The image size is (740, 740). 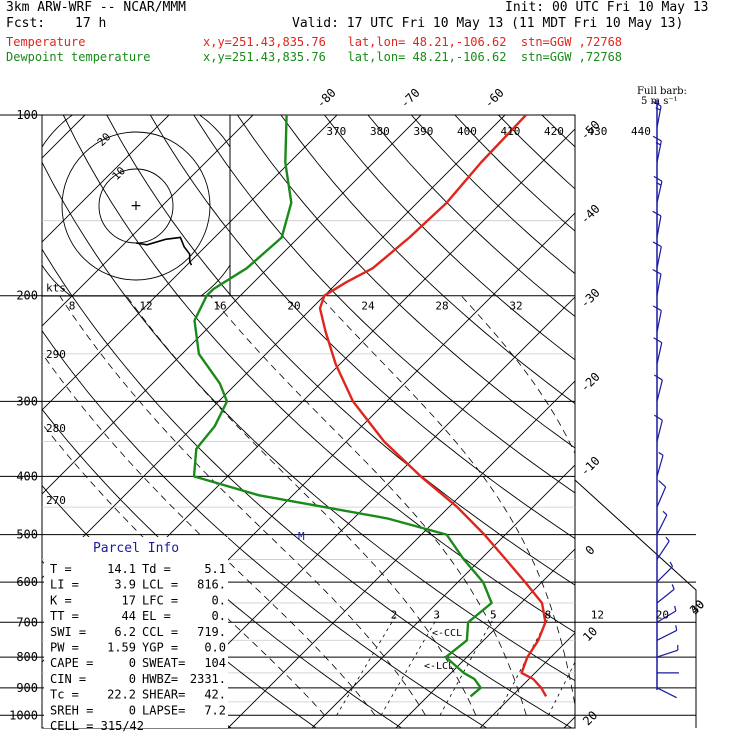 I want to click on theta-label: 430, so click(x=597, y=131).